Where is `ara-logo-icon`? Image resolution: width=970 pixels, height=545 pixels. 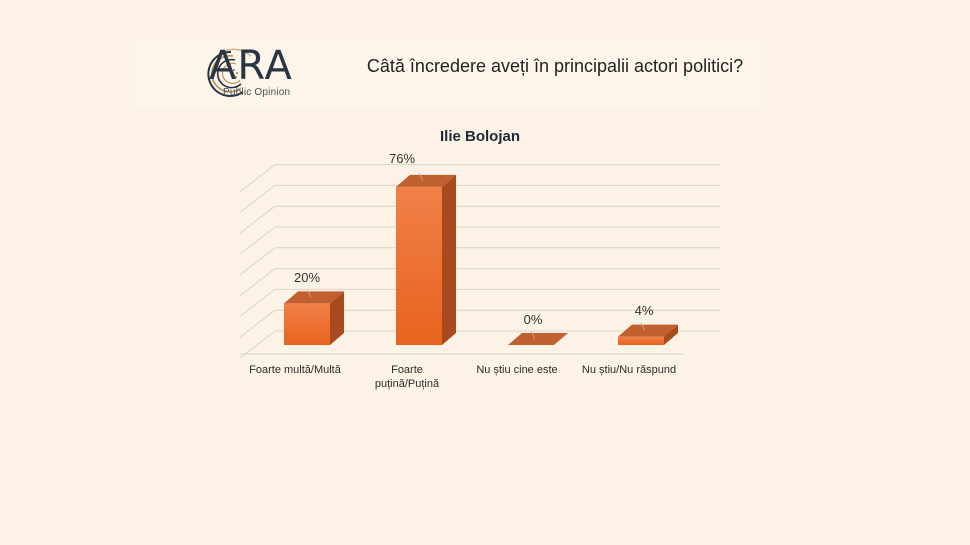
ara-logo-icon is located at coordinates (229, 72).